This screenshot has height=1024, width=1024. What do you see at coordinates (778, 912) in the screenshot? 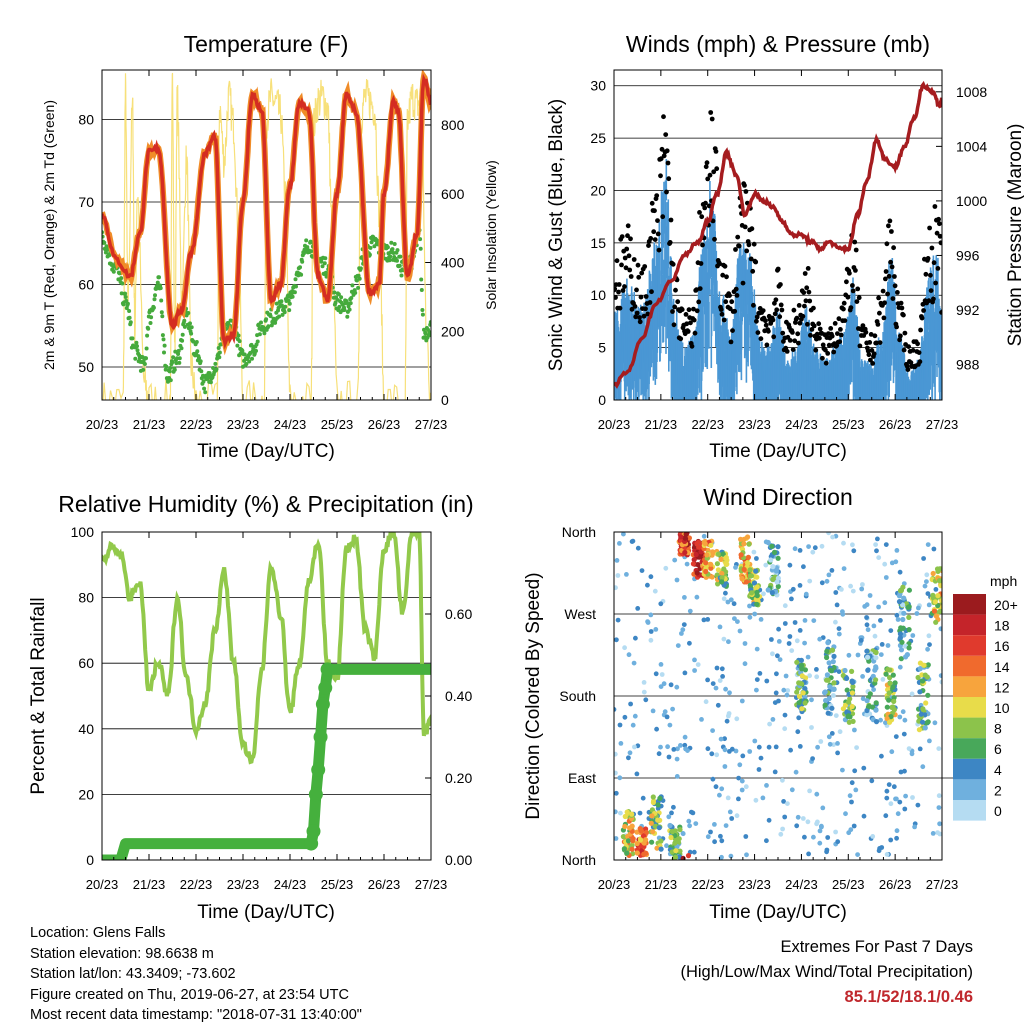
I see `direction-xlabel: Time (Day/UTC)` at bounding box center [778, 912].